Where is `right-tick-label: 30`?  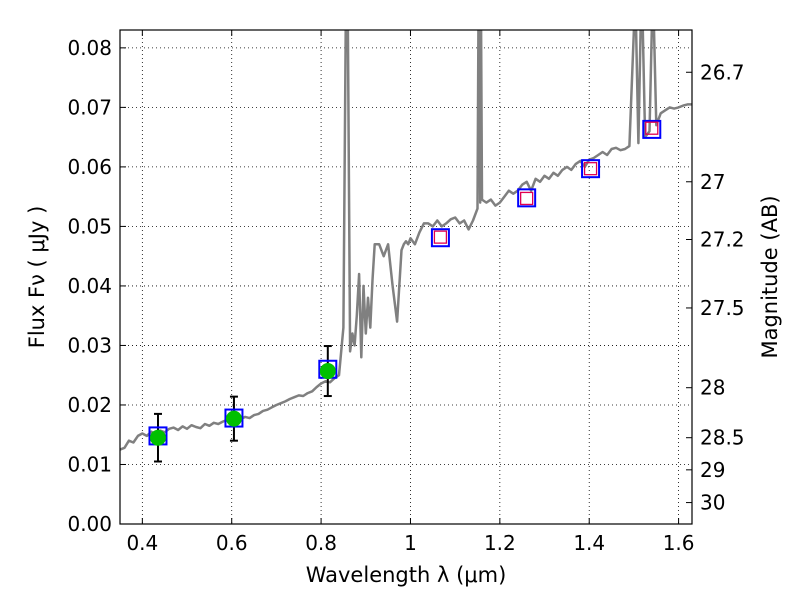 right-tick-label: 30 is located at coordinates (712, 503).